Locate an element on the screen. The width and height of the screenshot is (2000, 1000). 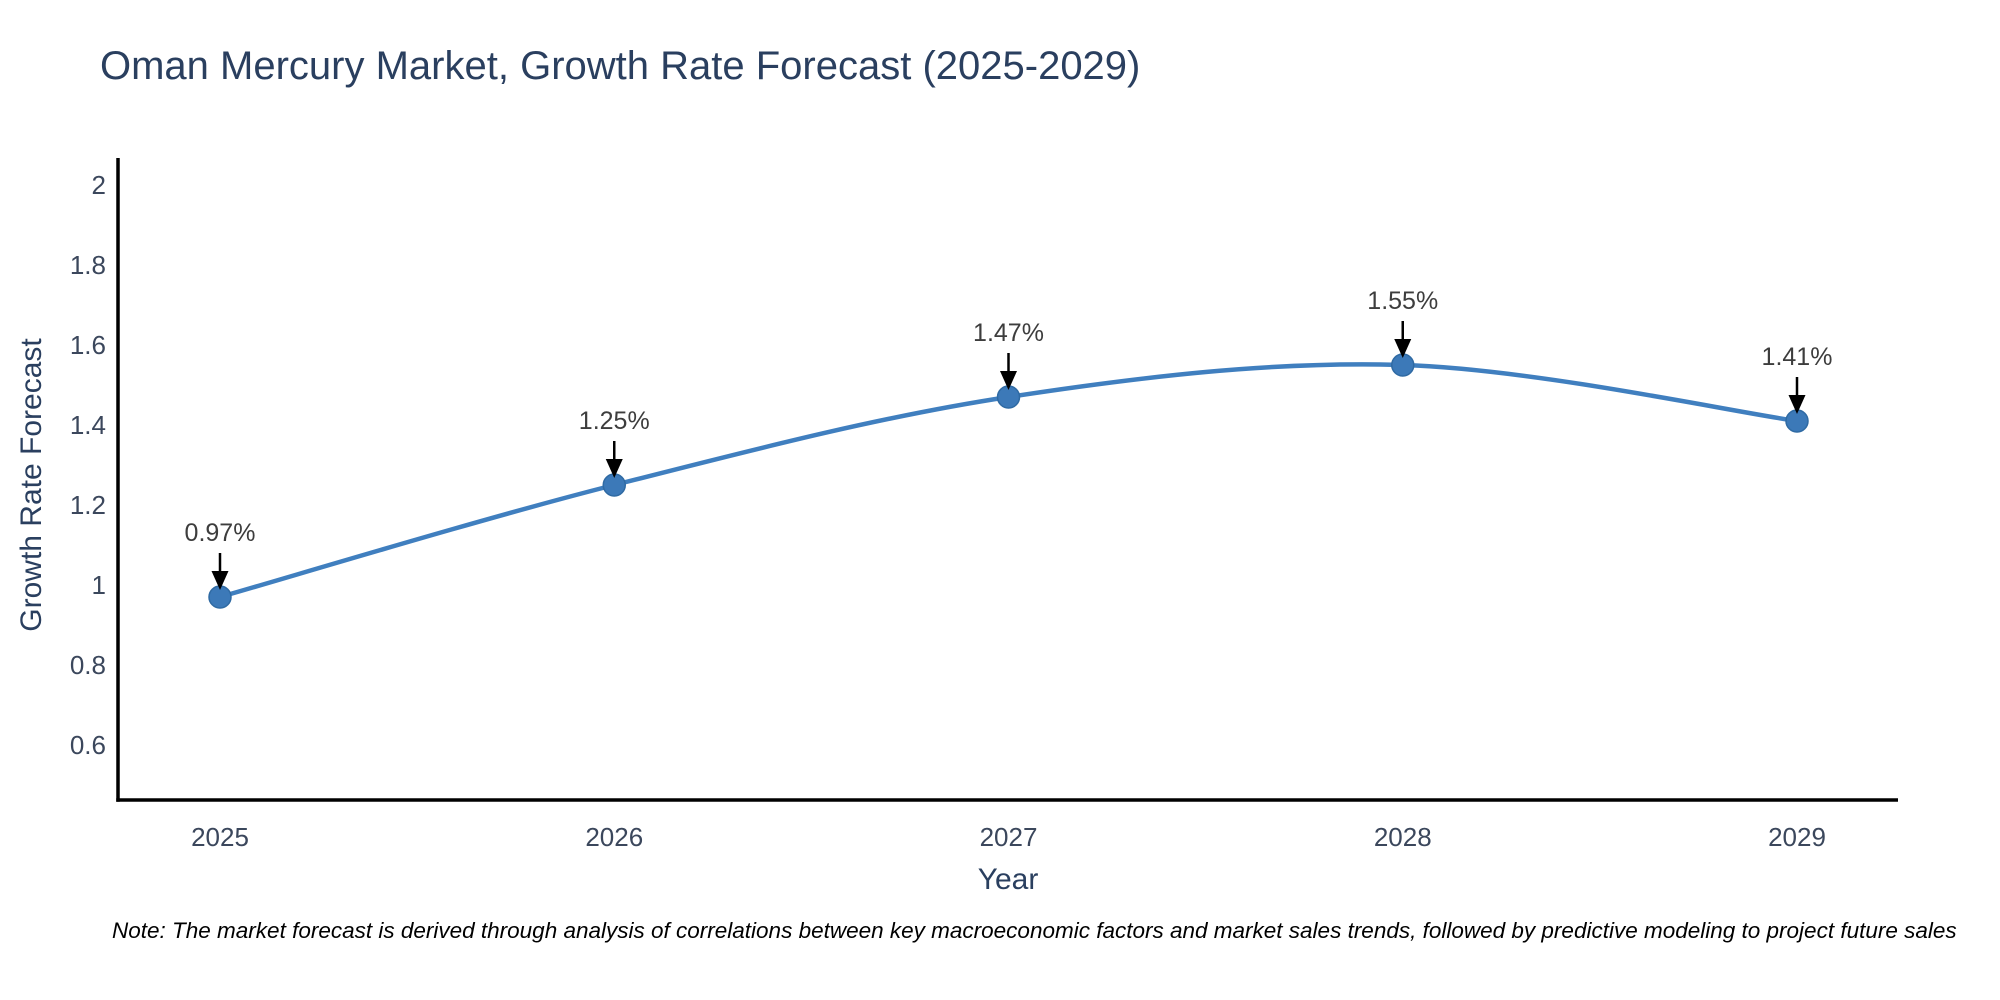
data-point-label: 1.25% is located at coordinates (614, 421).